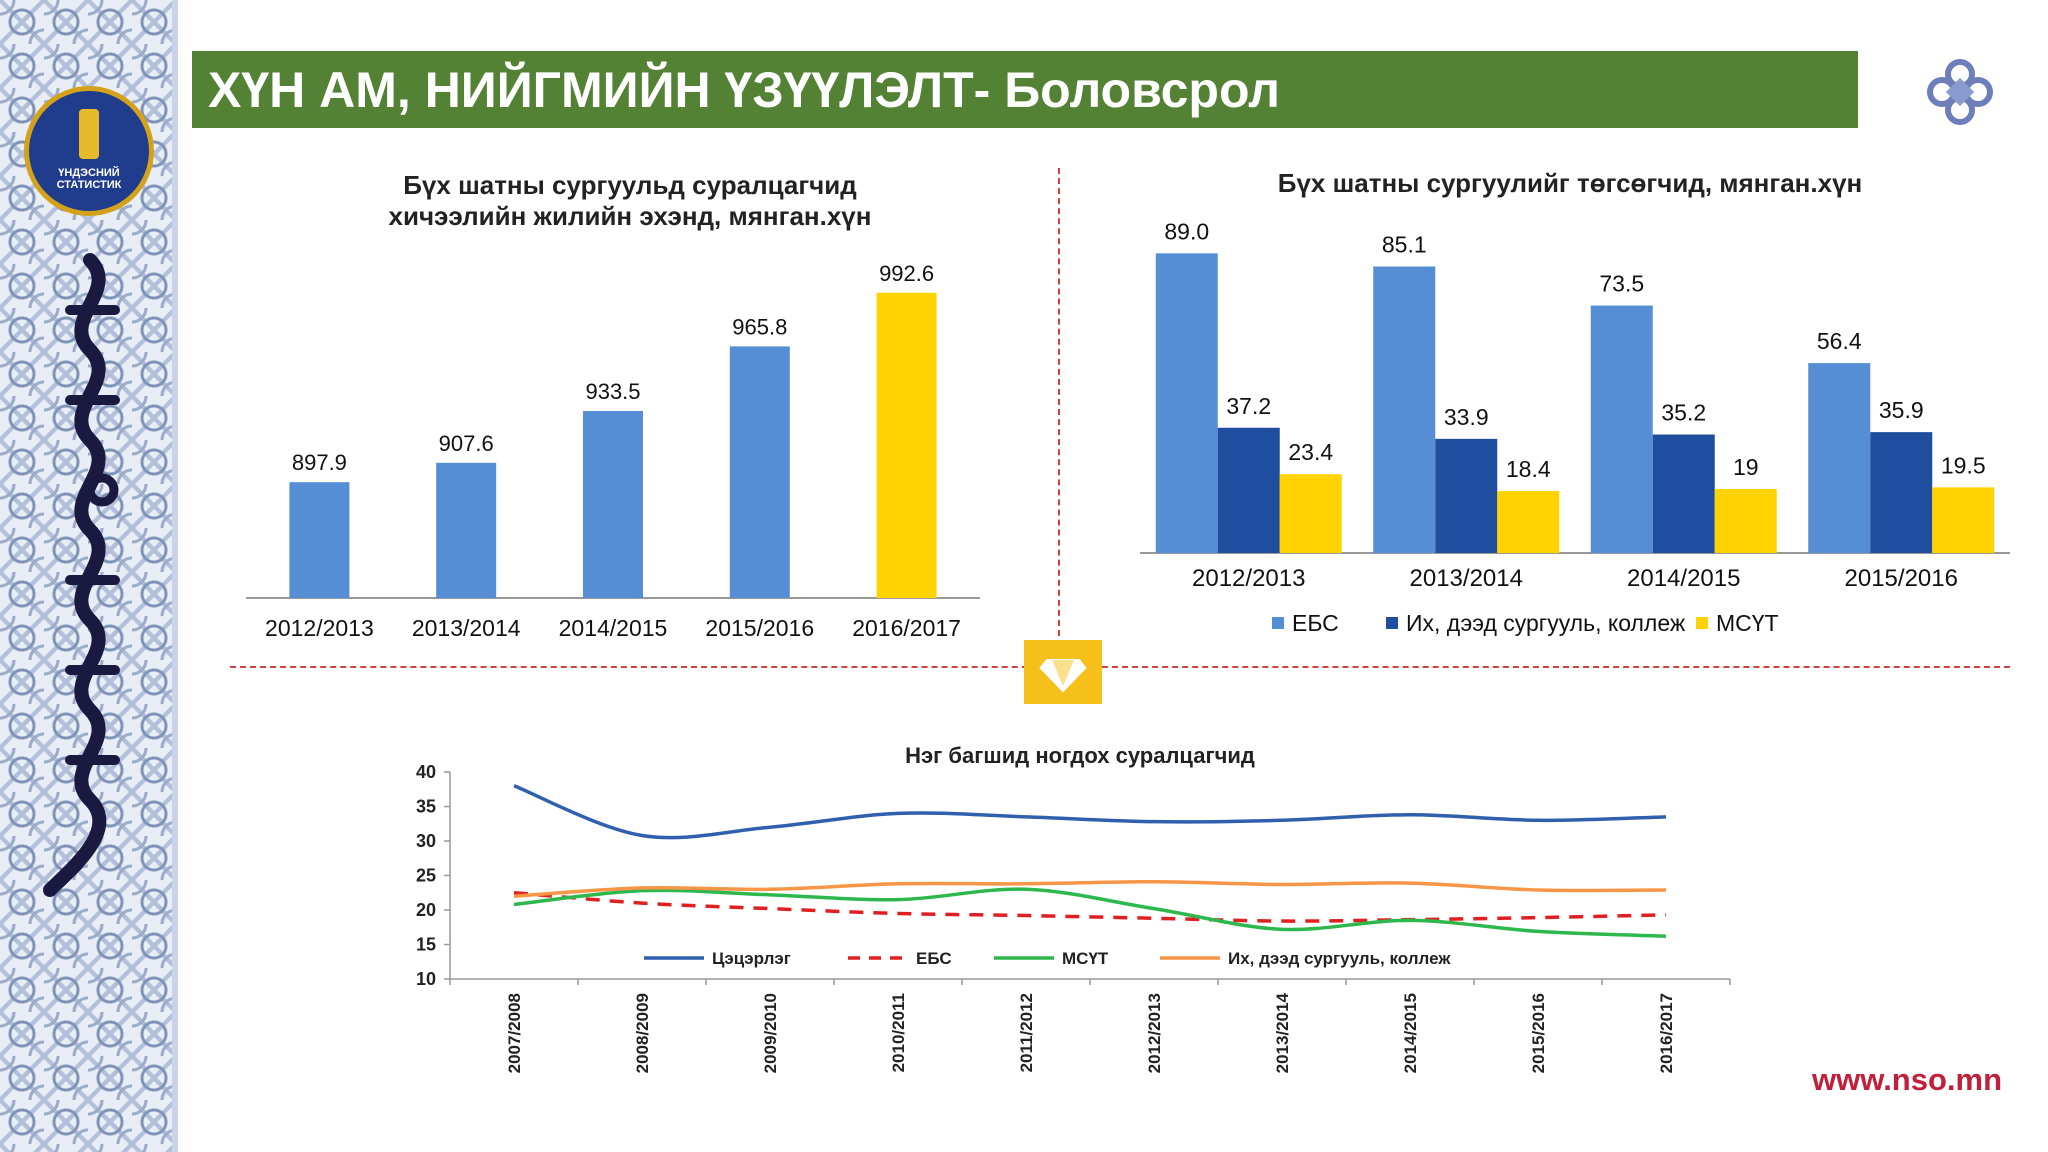 The width and height of the screenshot is (2048, 1152). I want to click on chart2-legend-entry: МСҮТ, so click(1747, 623).